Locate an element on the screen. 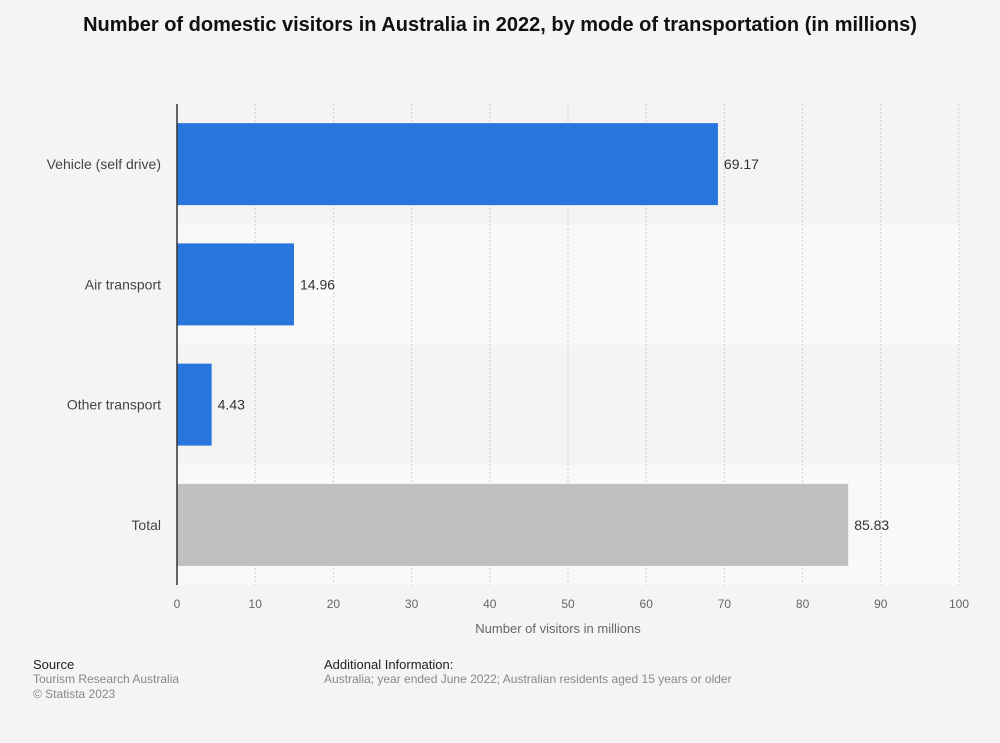  x-axis-ticks: 0 10 20 30 40 50 60 70 80 90 100 is located at coordinates (572, 604).